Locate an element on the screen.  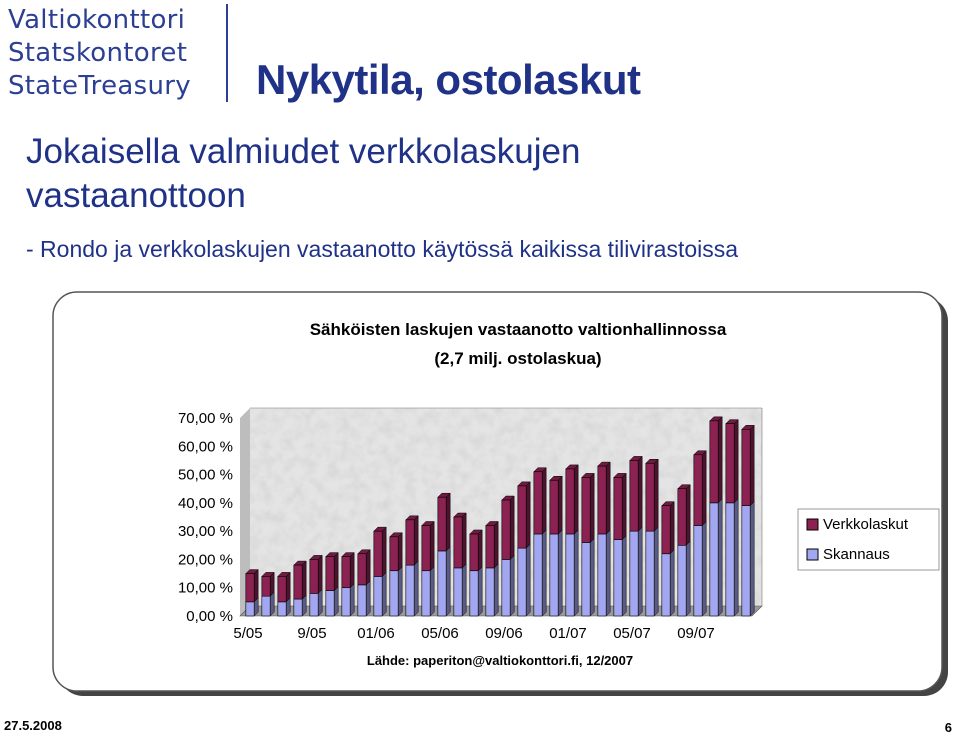
x-tick-label: 05/06 is located at coordinates (440, 633).